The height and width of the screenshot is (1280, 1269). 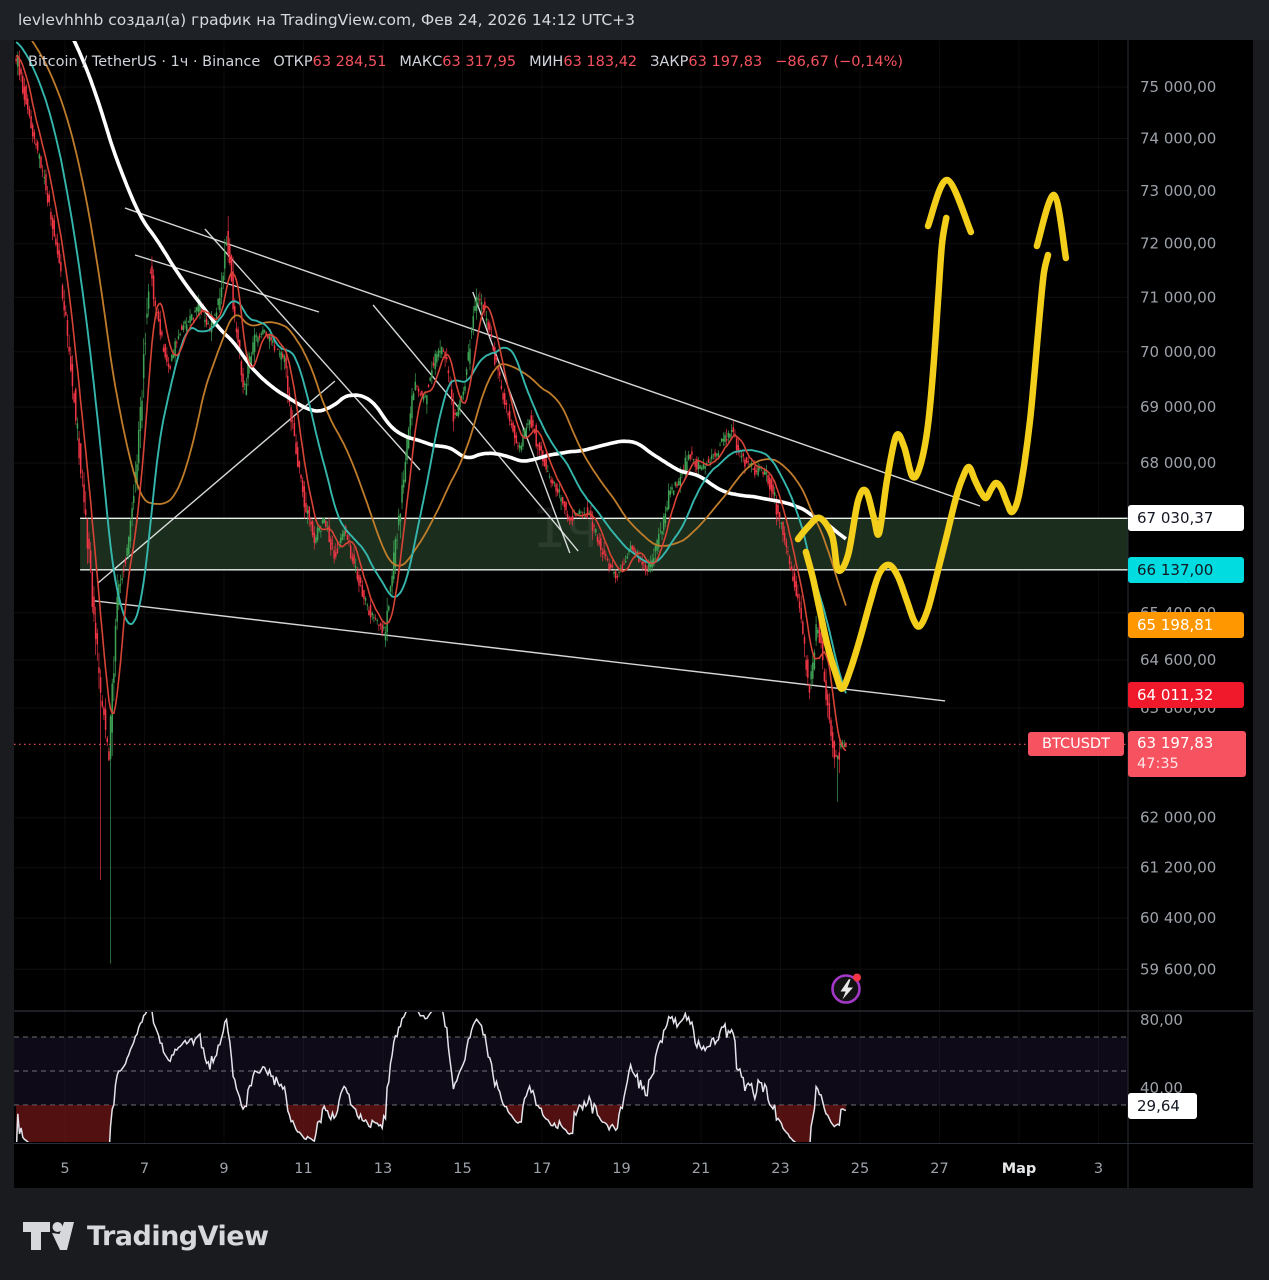 I want to click on svg-text: 80,00, so click(x=1161, y=1020).